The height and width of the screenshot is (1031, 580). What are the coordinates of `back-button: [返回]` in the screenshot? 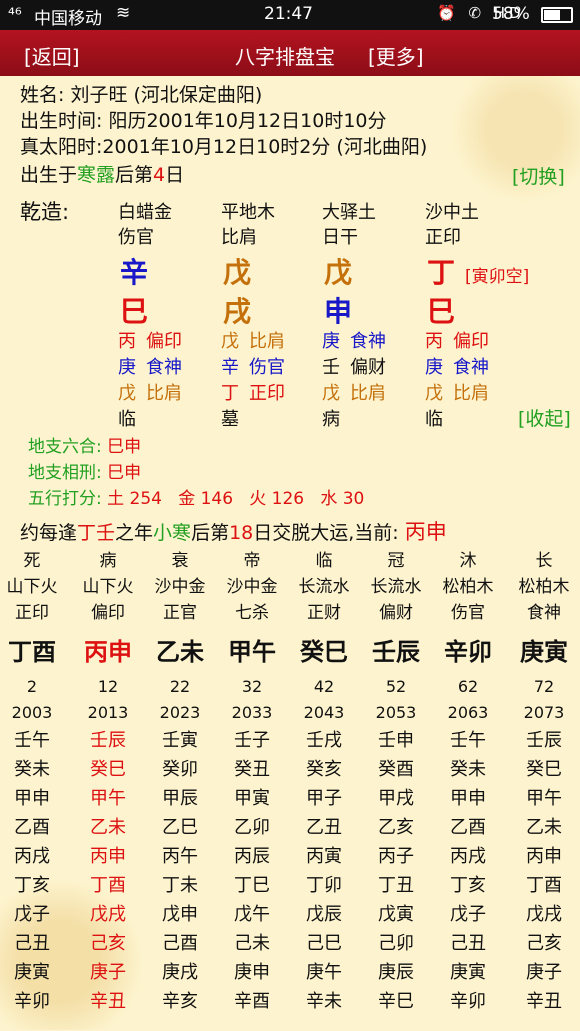 It's located at (52, 57).